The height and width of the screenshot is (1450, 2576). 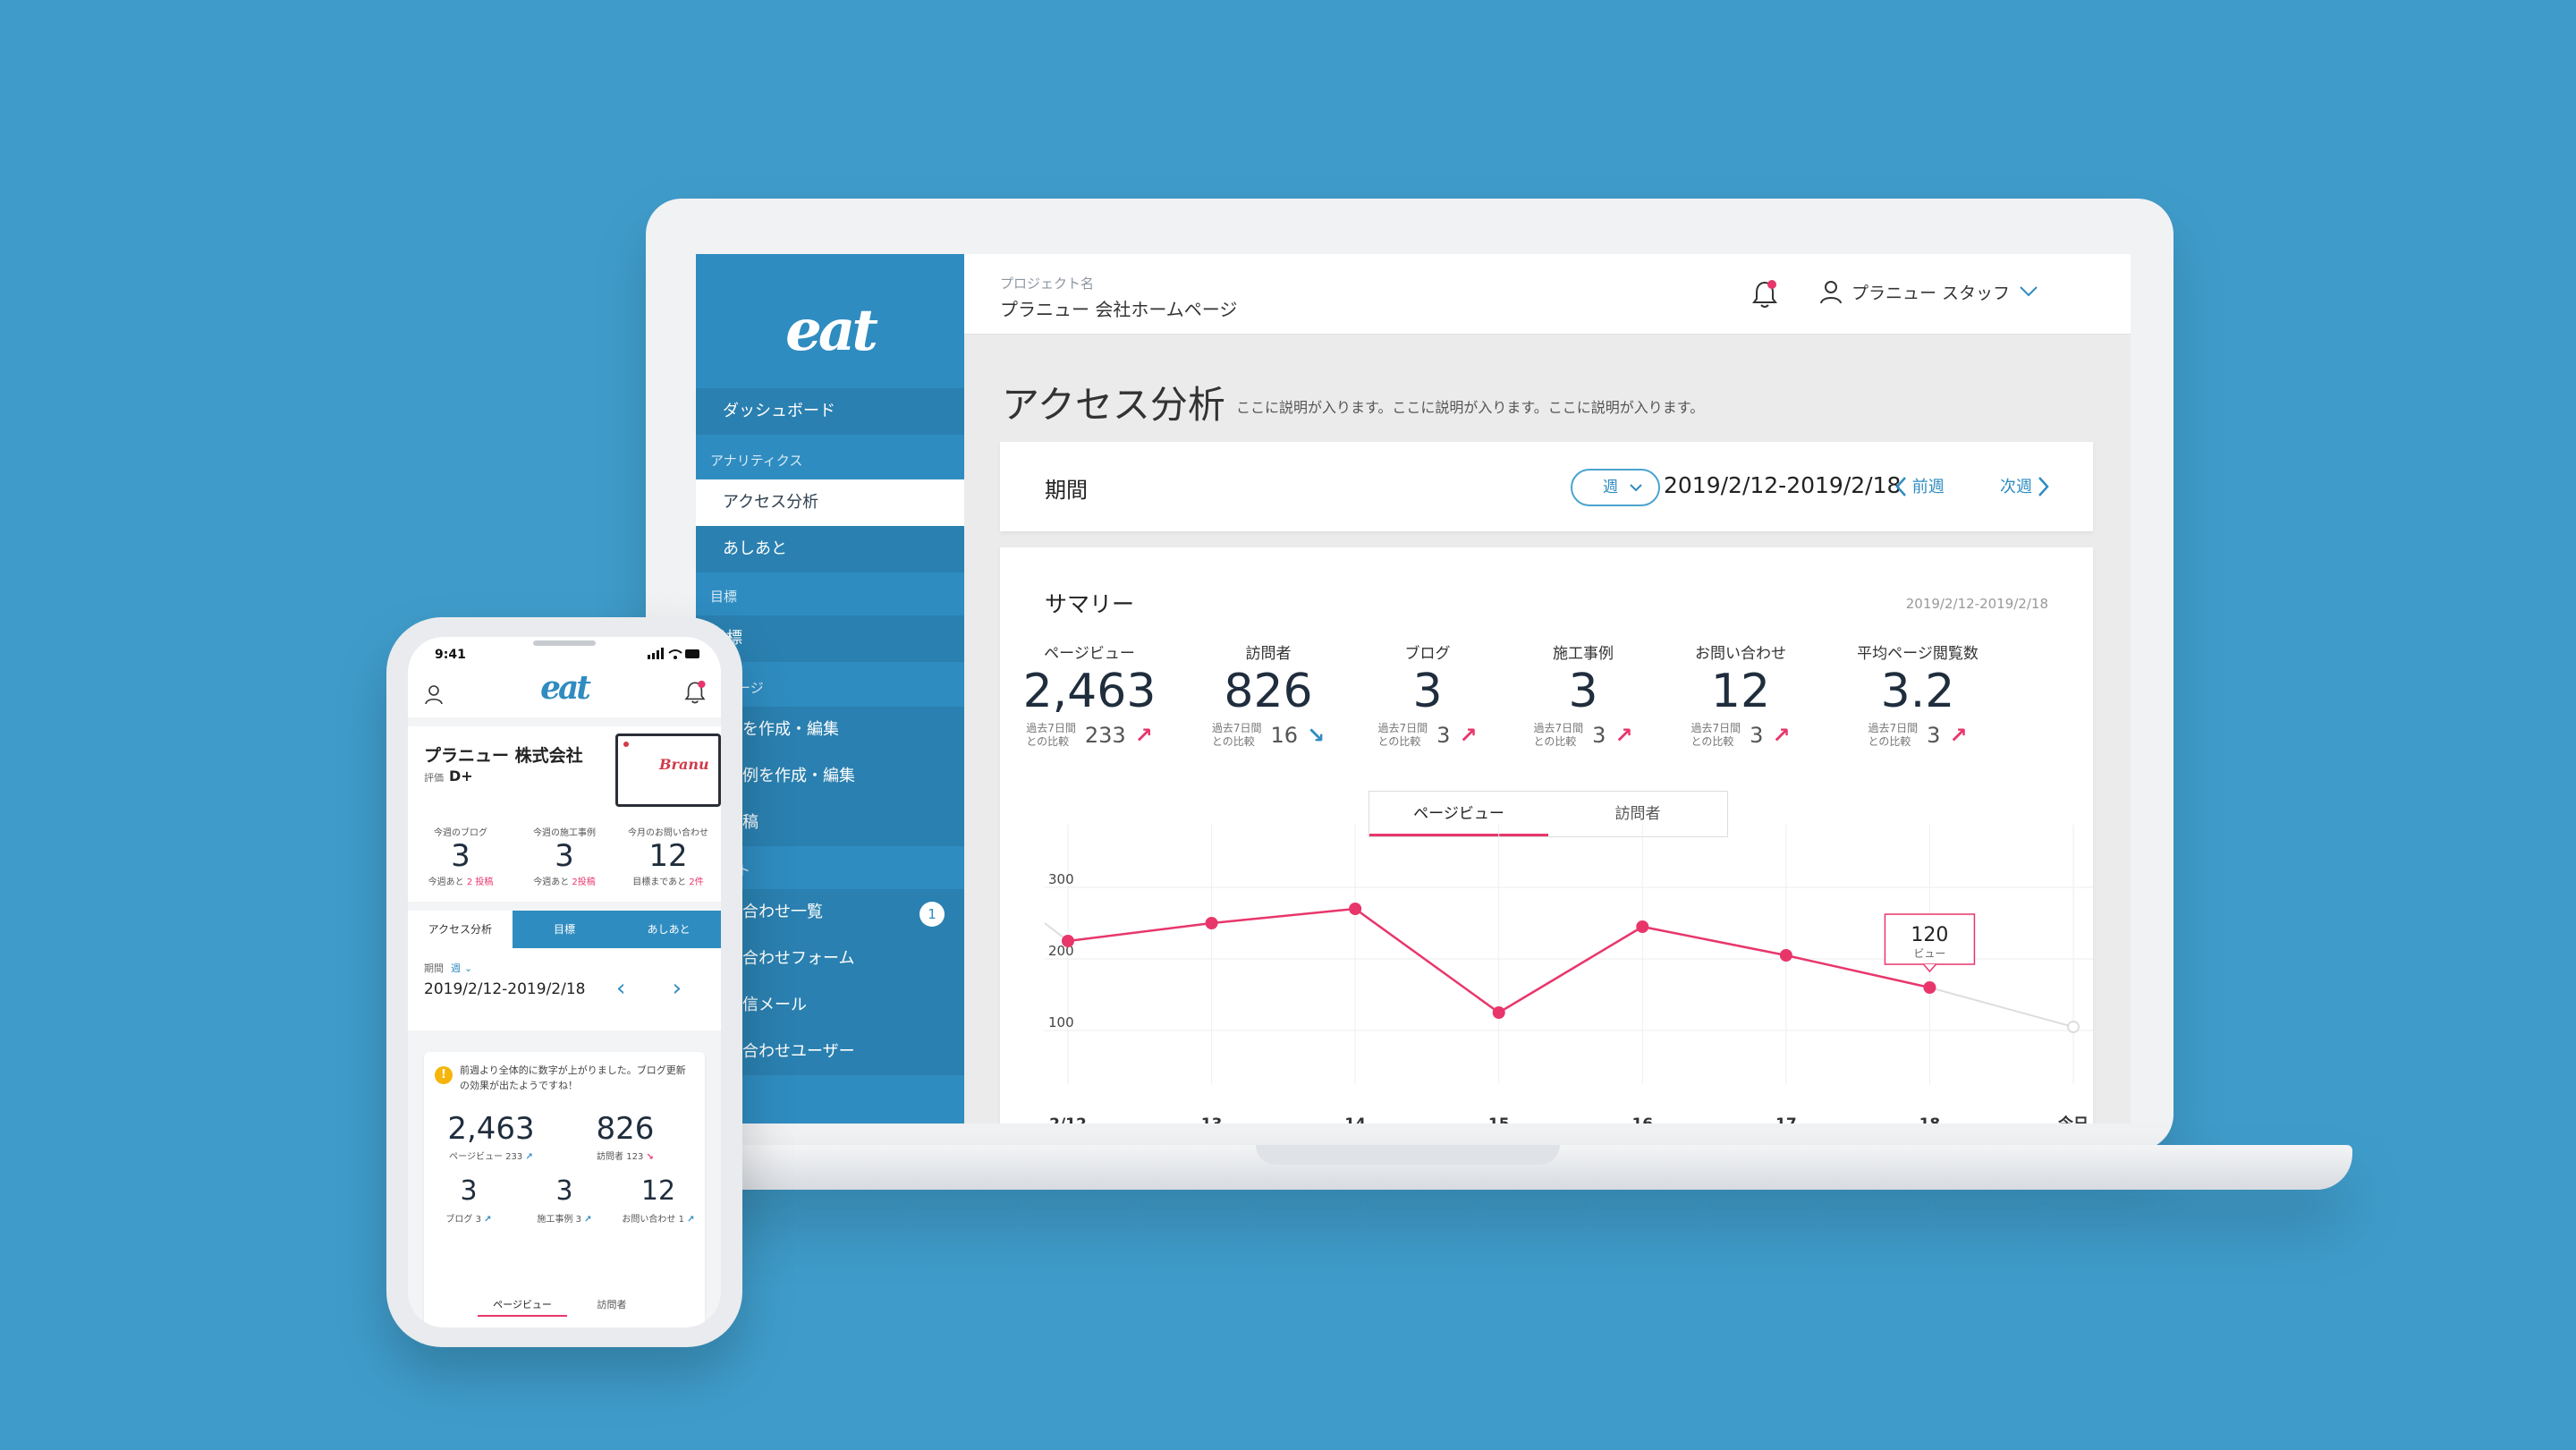 I want to click on mobile-metric-0: 2,463 ページビュー 233 ↗, so click(x=491, y=1137).